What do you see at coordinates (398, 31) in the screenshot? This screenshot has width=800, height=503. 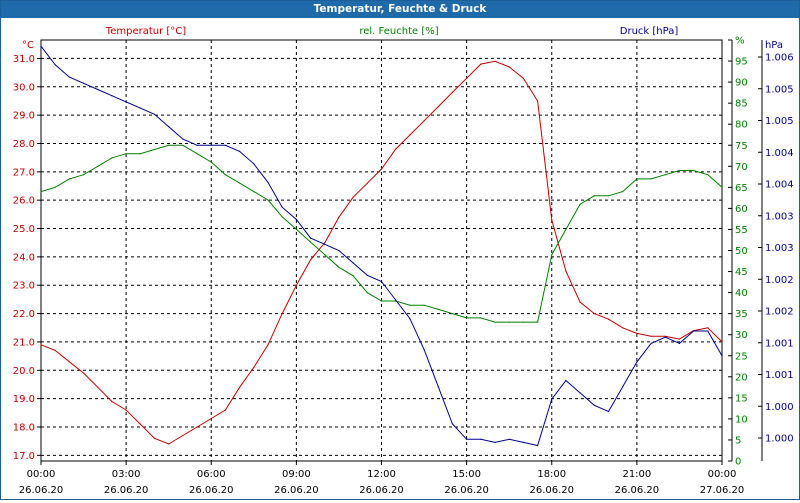 I see `humidity-axis-title: rel. Feuchte [%]` at bounding box center [398, 31].